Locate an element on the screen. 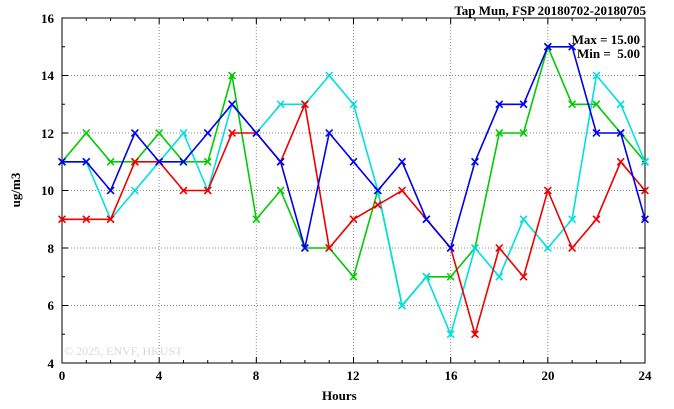 This screenshot has width=674, height=409. y-tick-label: 8 is located at coordinates (51, 248).